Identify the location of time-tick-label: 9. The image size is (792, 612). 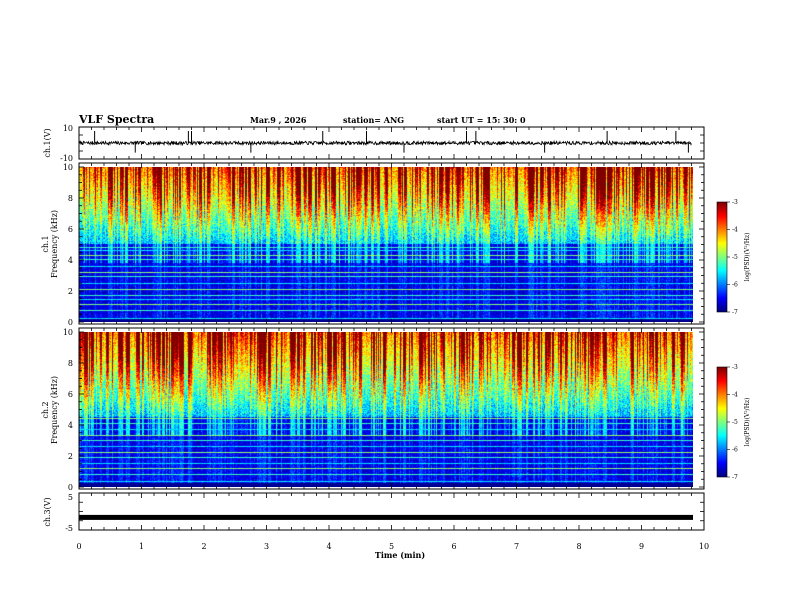
(641, 546).